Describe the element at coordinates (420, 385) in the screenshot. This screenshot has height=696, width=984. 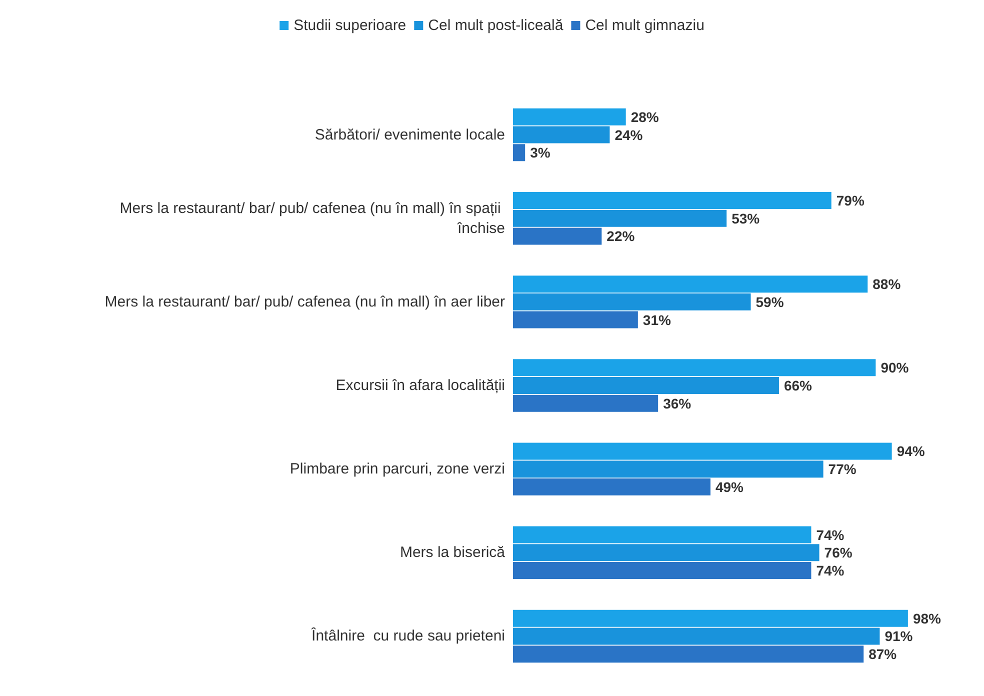
I see `y-tick-label: Excursii în afara localității` at that location.